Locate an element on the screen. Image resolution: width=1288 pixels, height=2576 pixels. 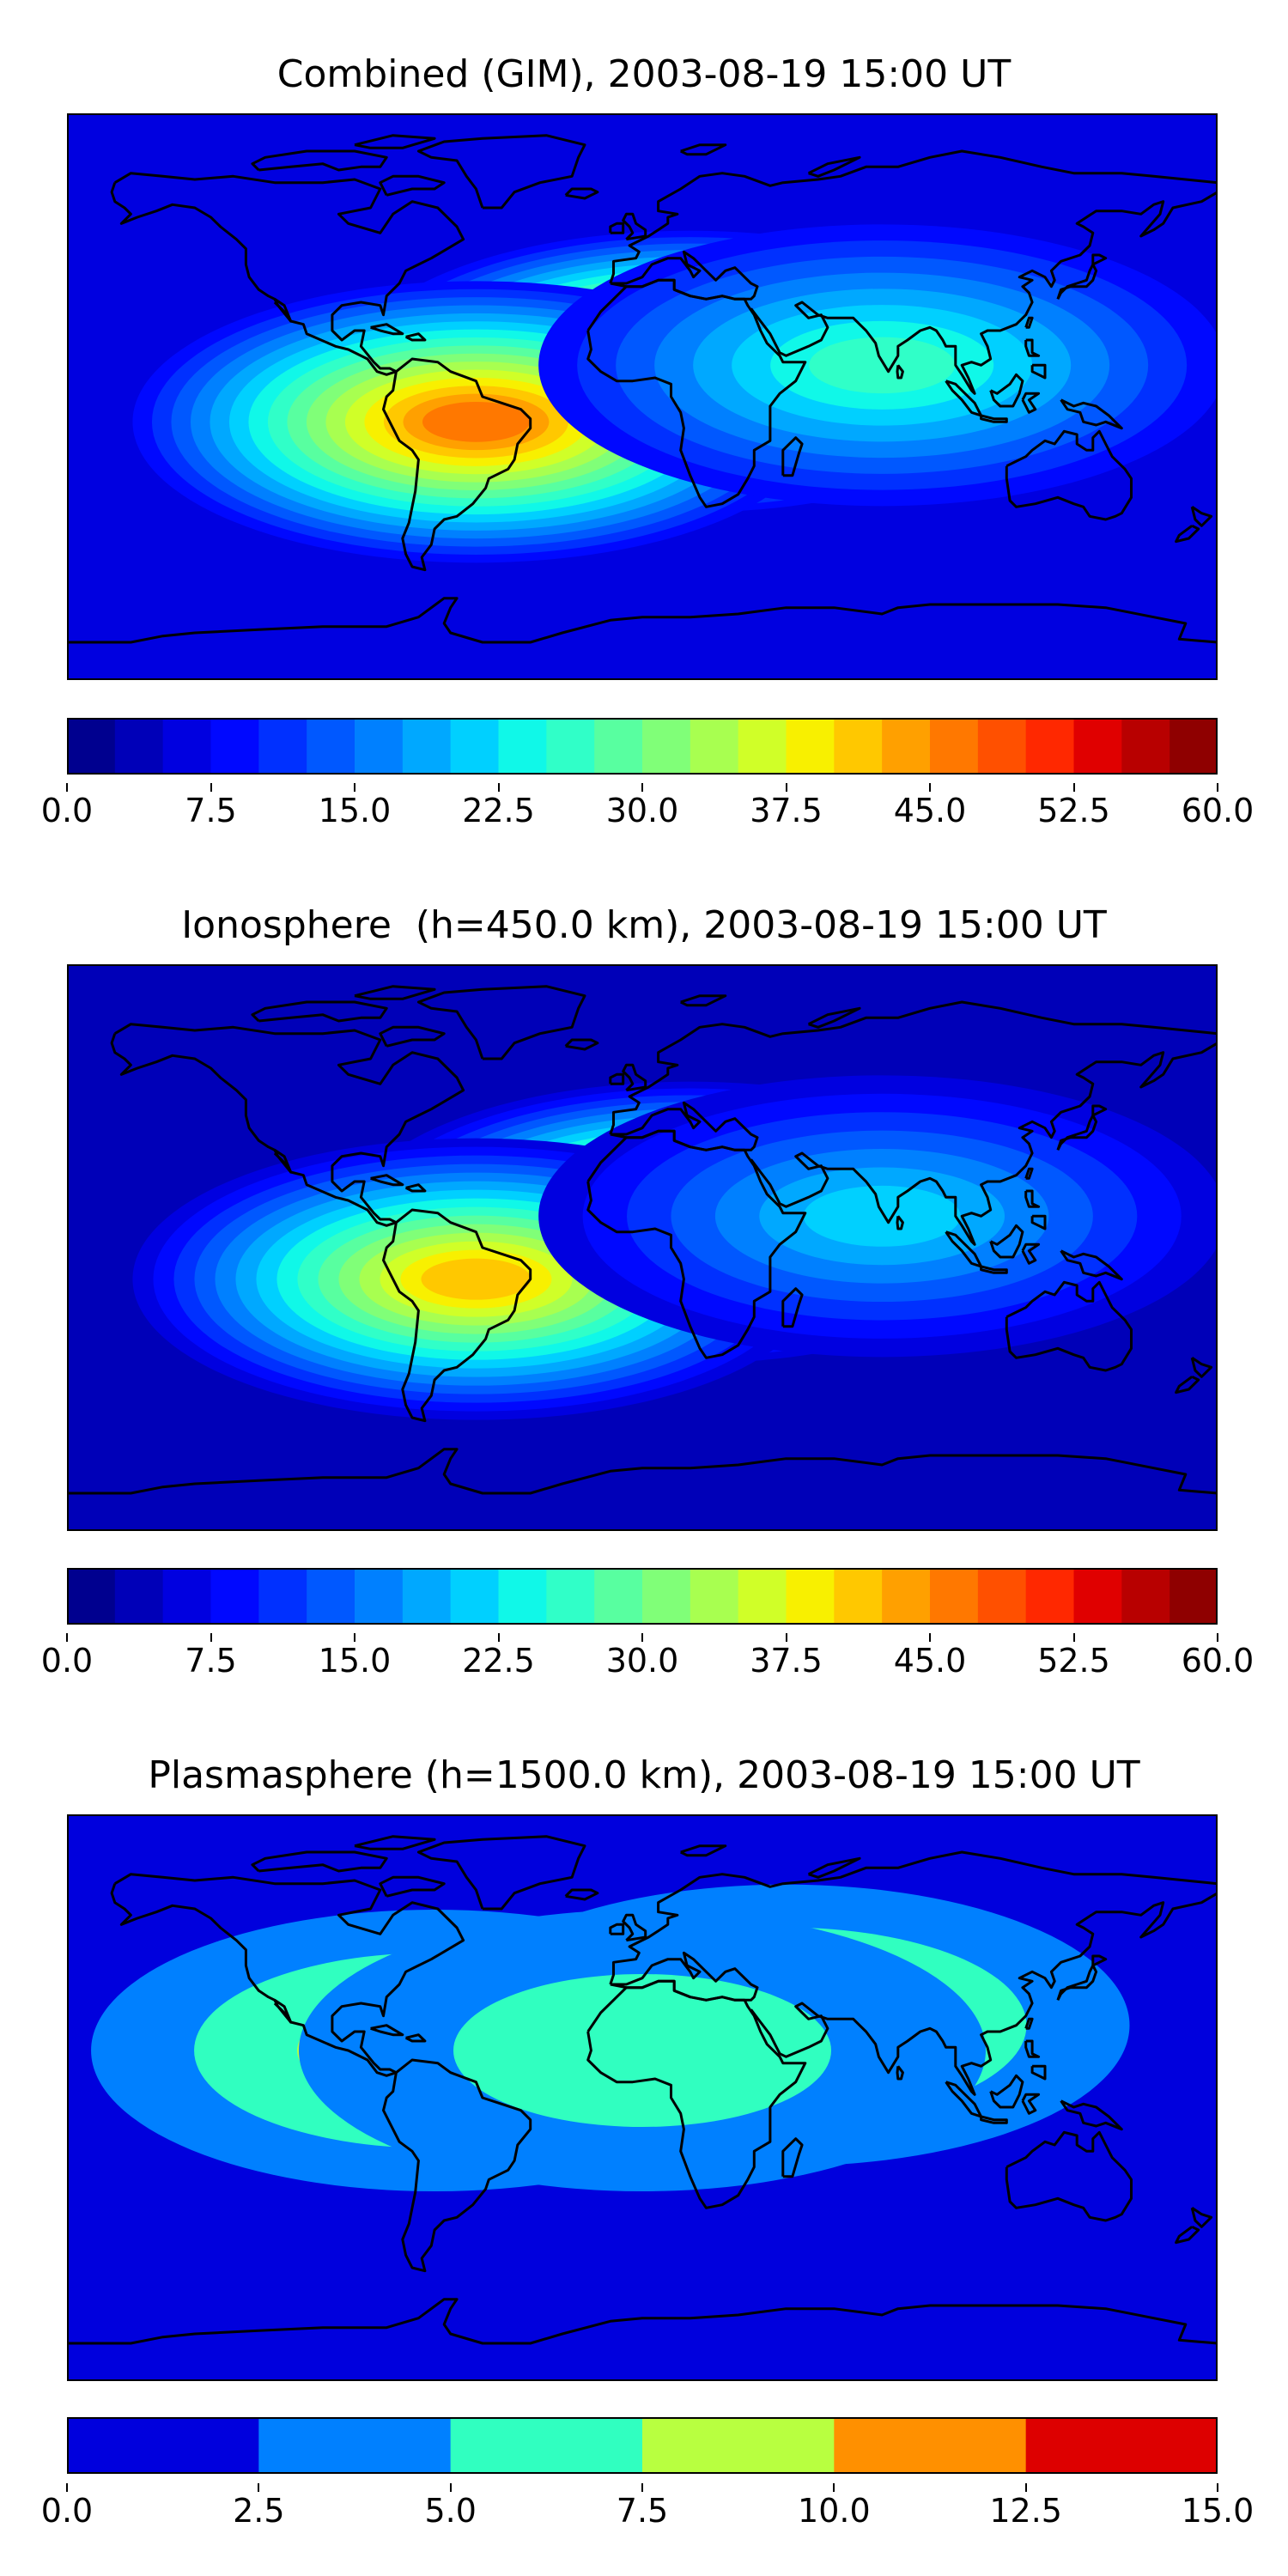
colorbar-tick-label: 2.5 is located at coordinates (259, 2511).